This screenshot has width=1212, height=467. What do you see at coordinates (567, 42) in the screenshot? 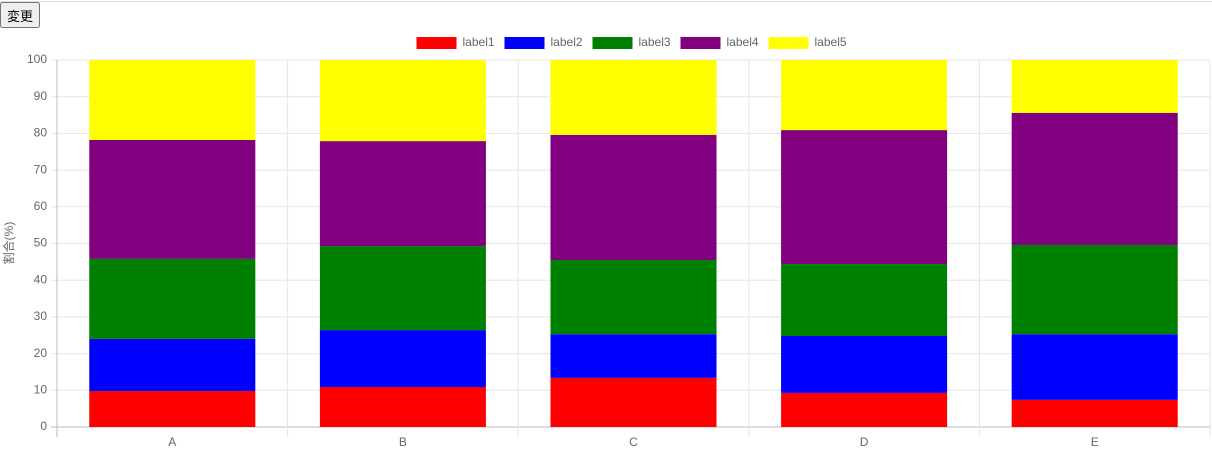
I see `legend-label: label2` at bounding box center [567, 42].